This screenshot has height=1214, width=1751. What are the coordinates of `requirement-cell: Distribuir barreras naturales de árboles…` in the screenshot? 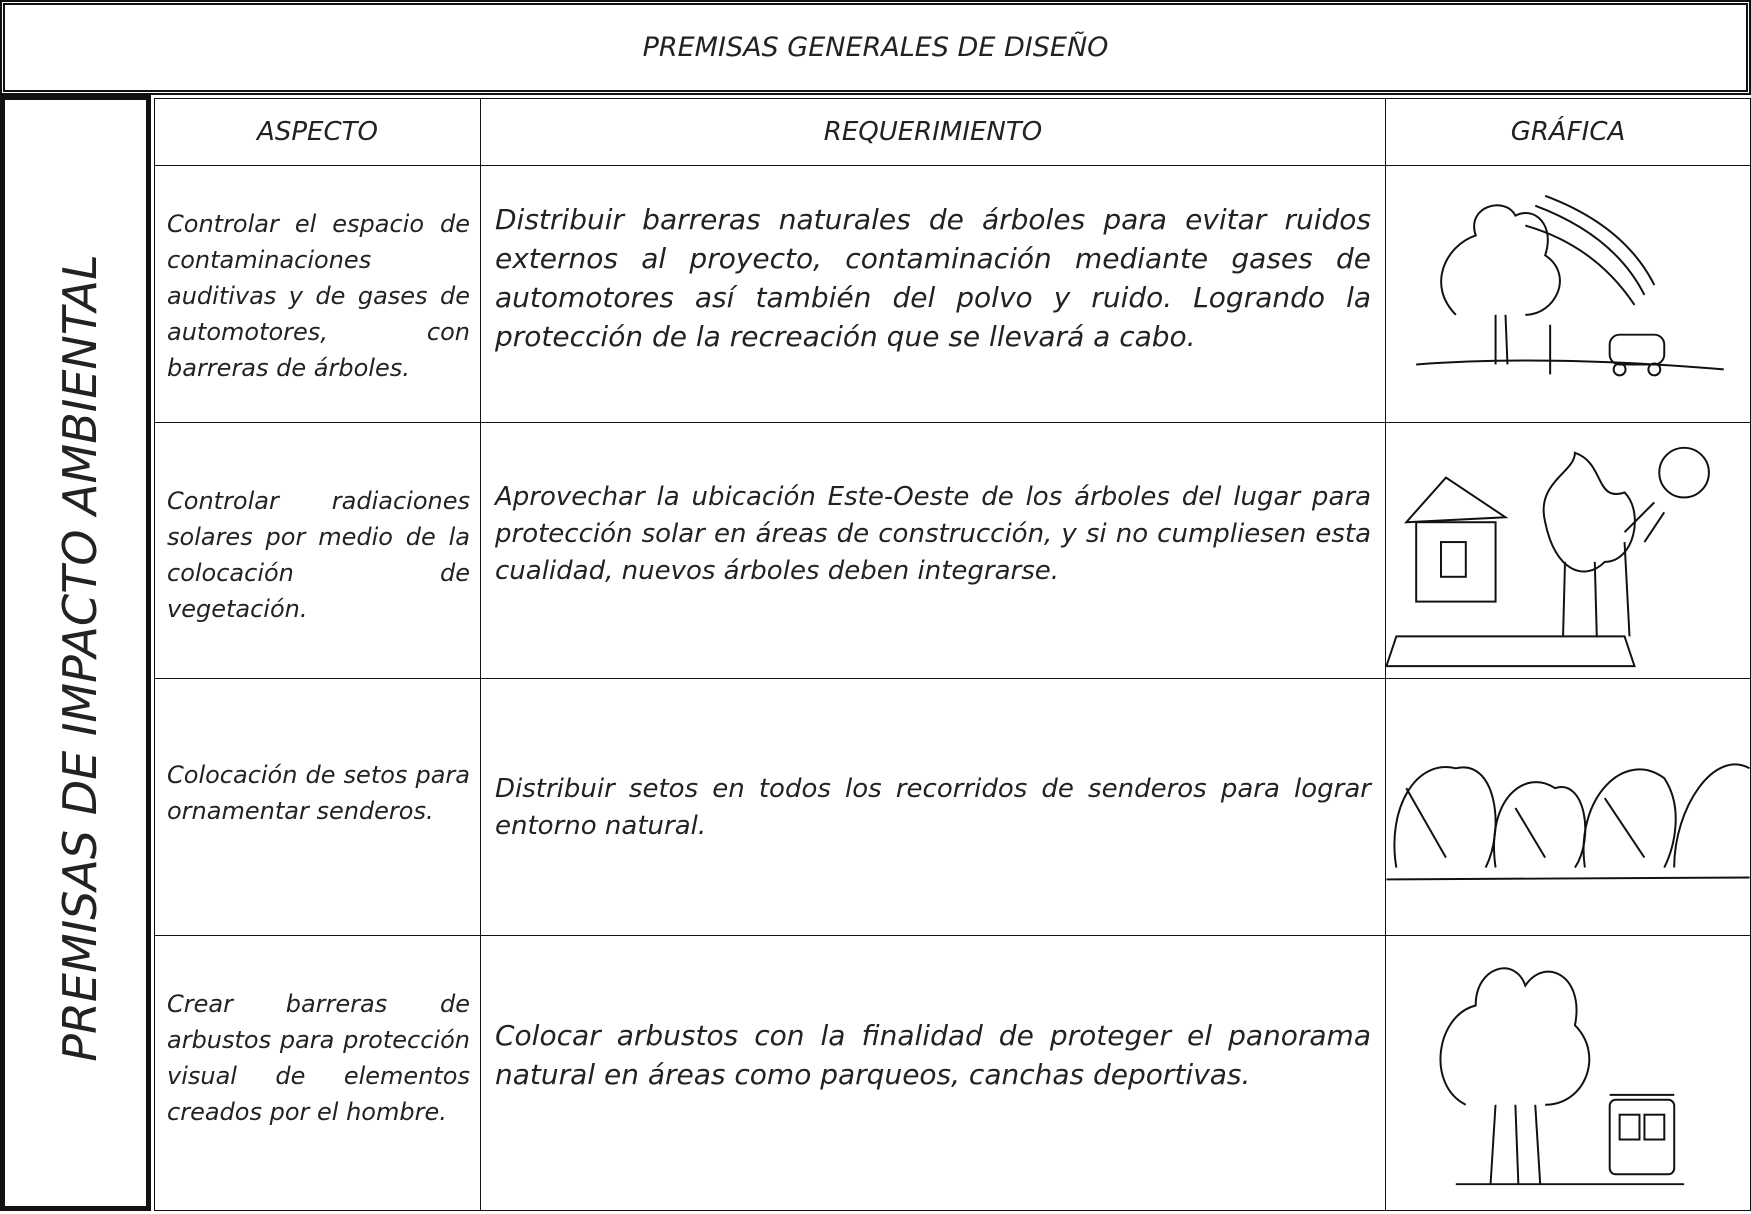 It's located at (933, 294).